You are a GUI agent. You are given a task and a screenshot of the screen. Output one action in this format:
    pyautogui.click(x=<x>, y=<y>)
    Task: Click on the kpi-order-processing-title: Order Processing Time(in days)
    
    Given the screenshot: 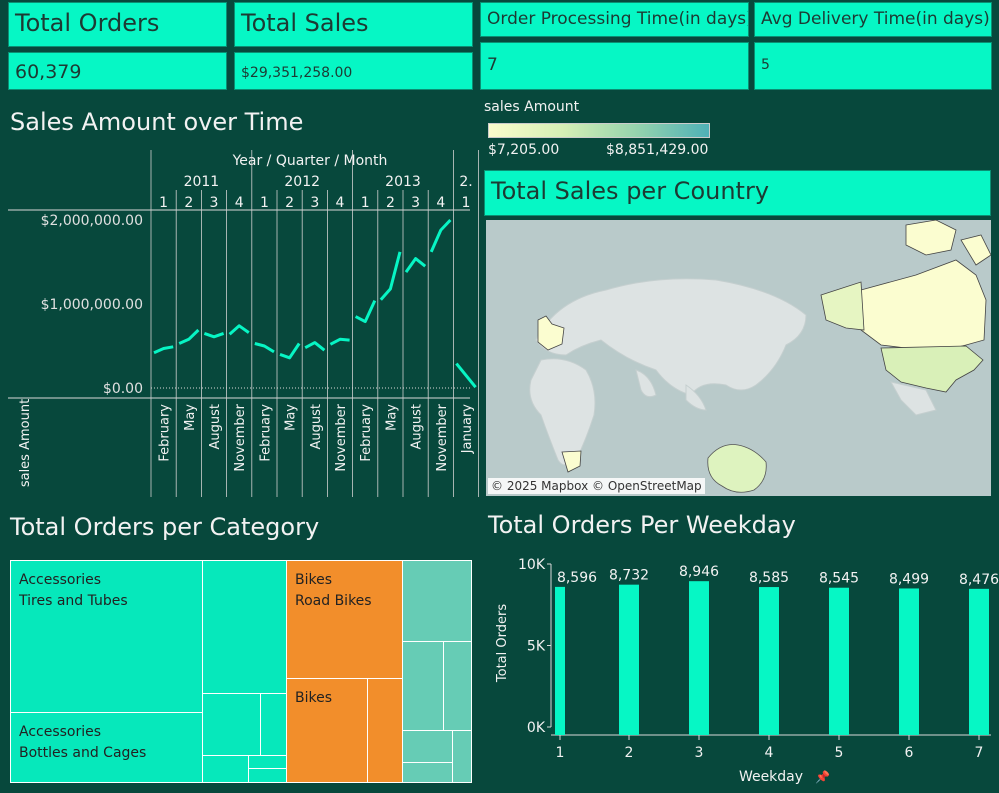 What is the action you would take?
    pyautogui.click(x=614, y=19)
    